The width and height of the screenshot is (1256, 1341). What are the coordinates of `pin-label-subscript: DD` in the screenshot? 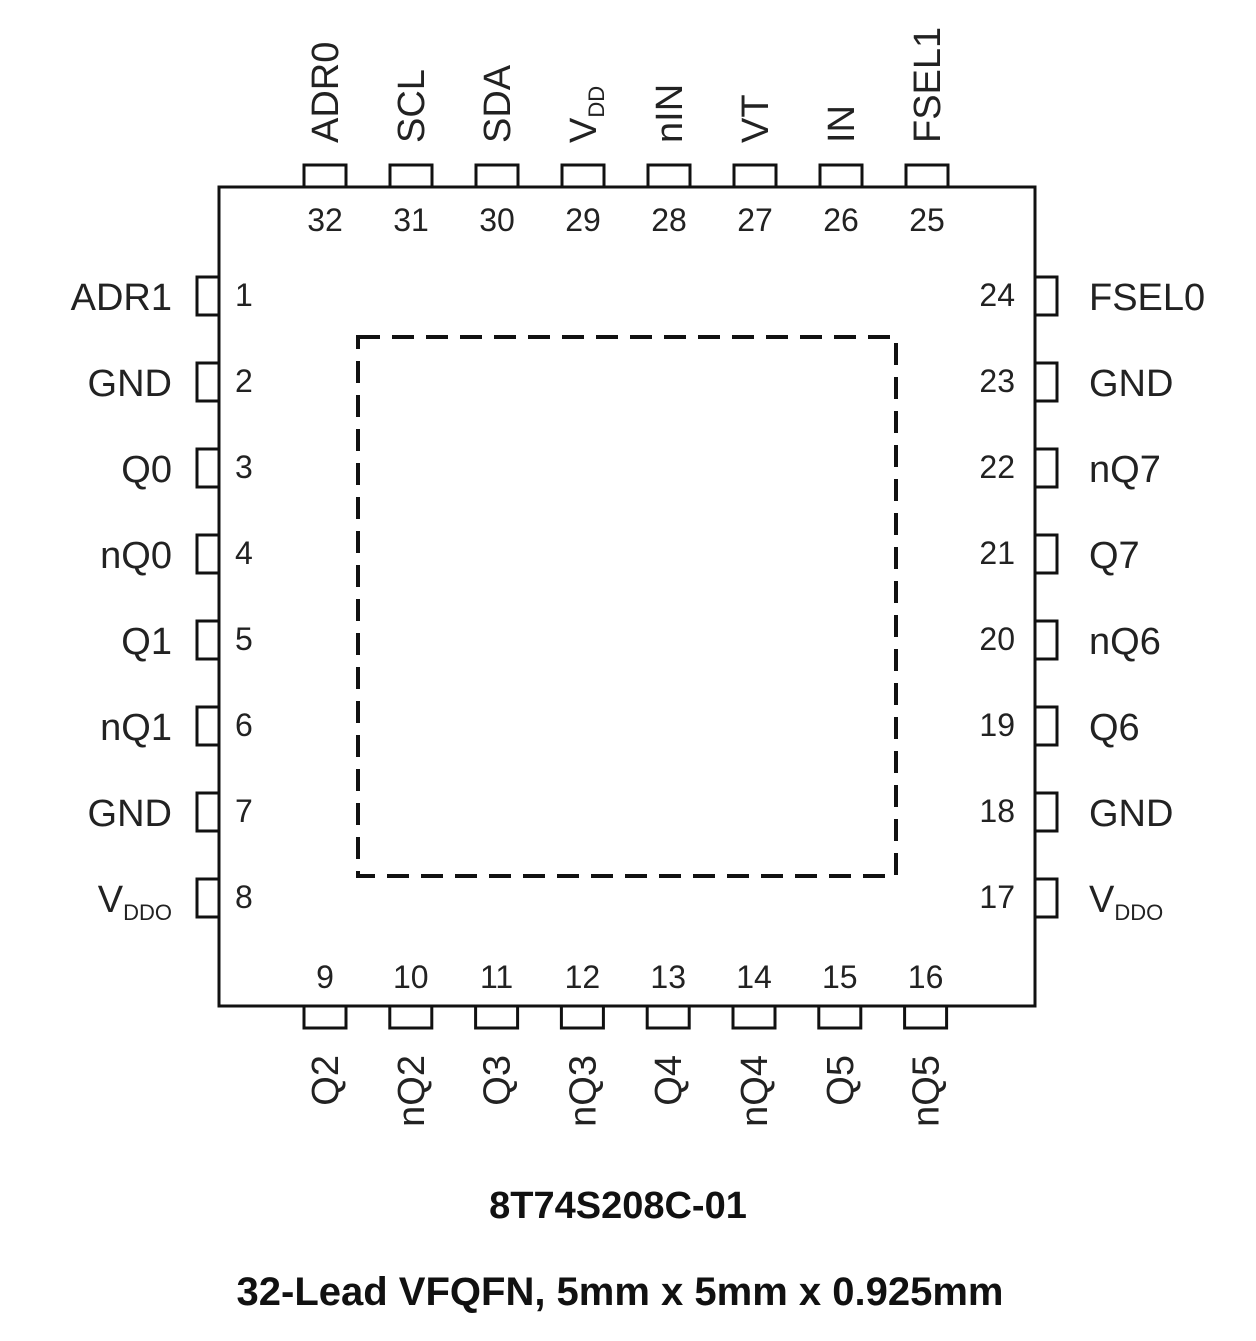 It's located at (596, 102).